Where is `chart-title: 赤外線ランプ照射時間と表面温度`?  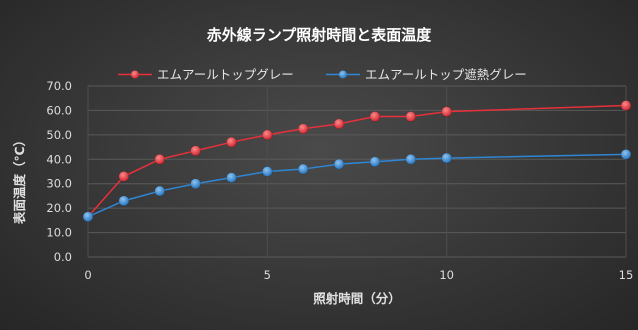
chart-title: 赤外線ランプ照射時間と表面温度 is located at coordinates (320, 35).